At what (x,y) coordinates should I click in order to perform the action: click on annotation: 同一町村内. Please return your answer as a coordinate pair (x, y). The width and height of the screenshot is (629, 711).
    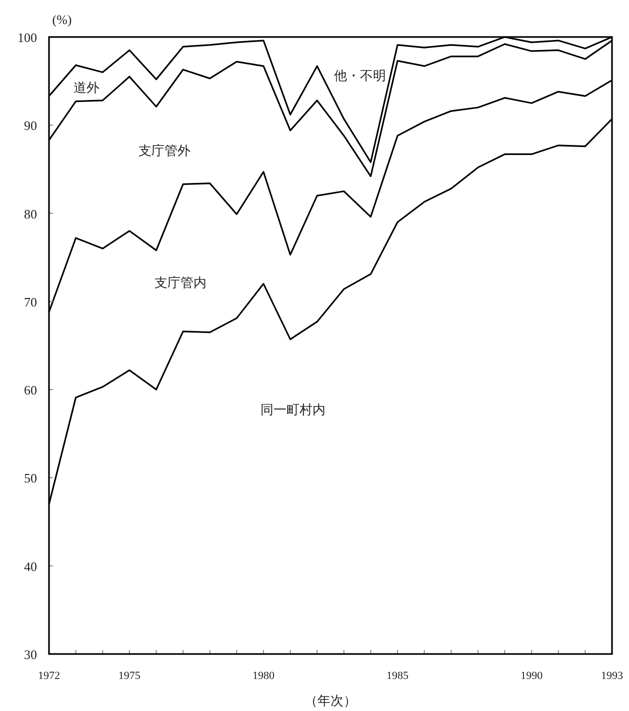
    Looking at the image, I should click on (293, 409).